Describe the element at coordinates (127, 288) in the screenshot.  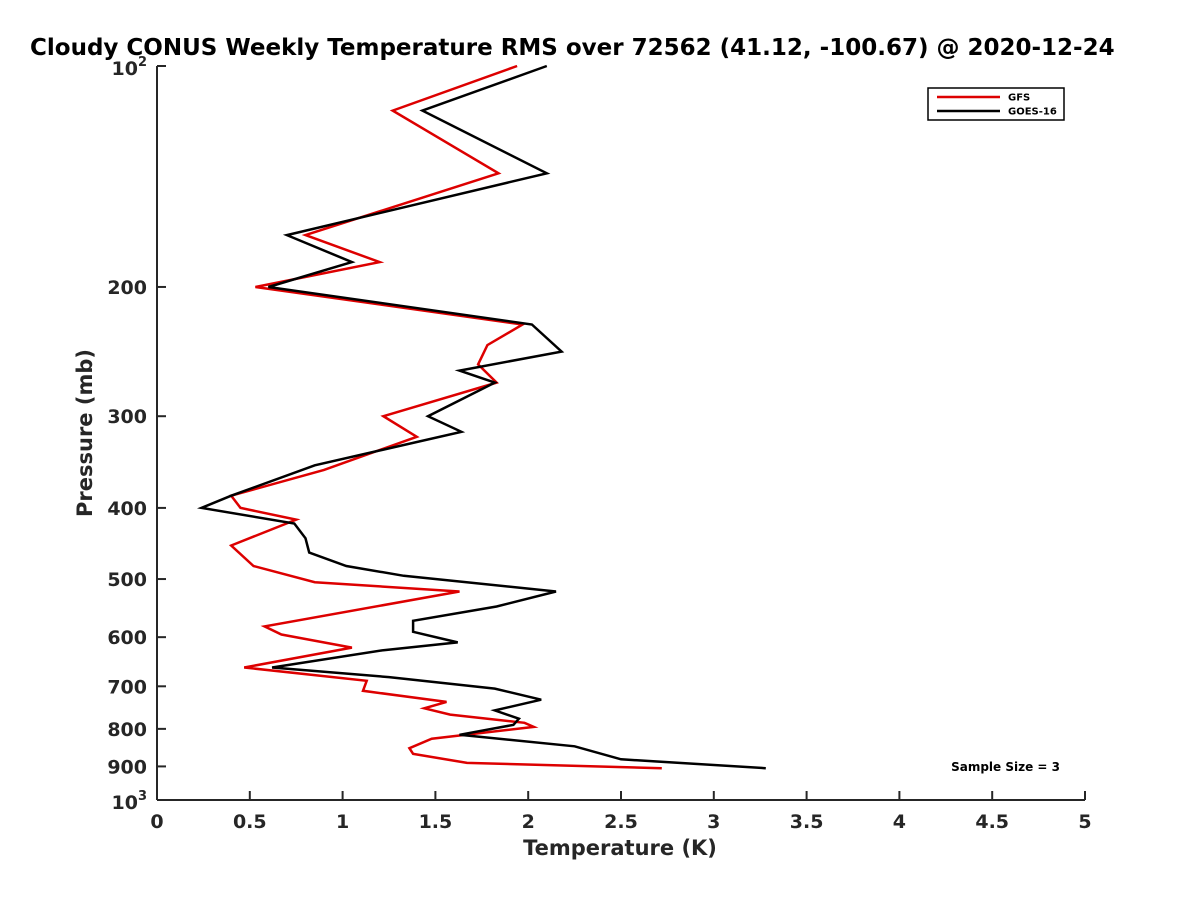
I see `y-tick-label: 200` at that location.